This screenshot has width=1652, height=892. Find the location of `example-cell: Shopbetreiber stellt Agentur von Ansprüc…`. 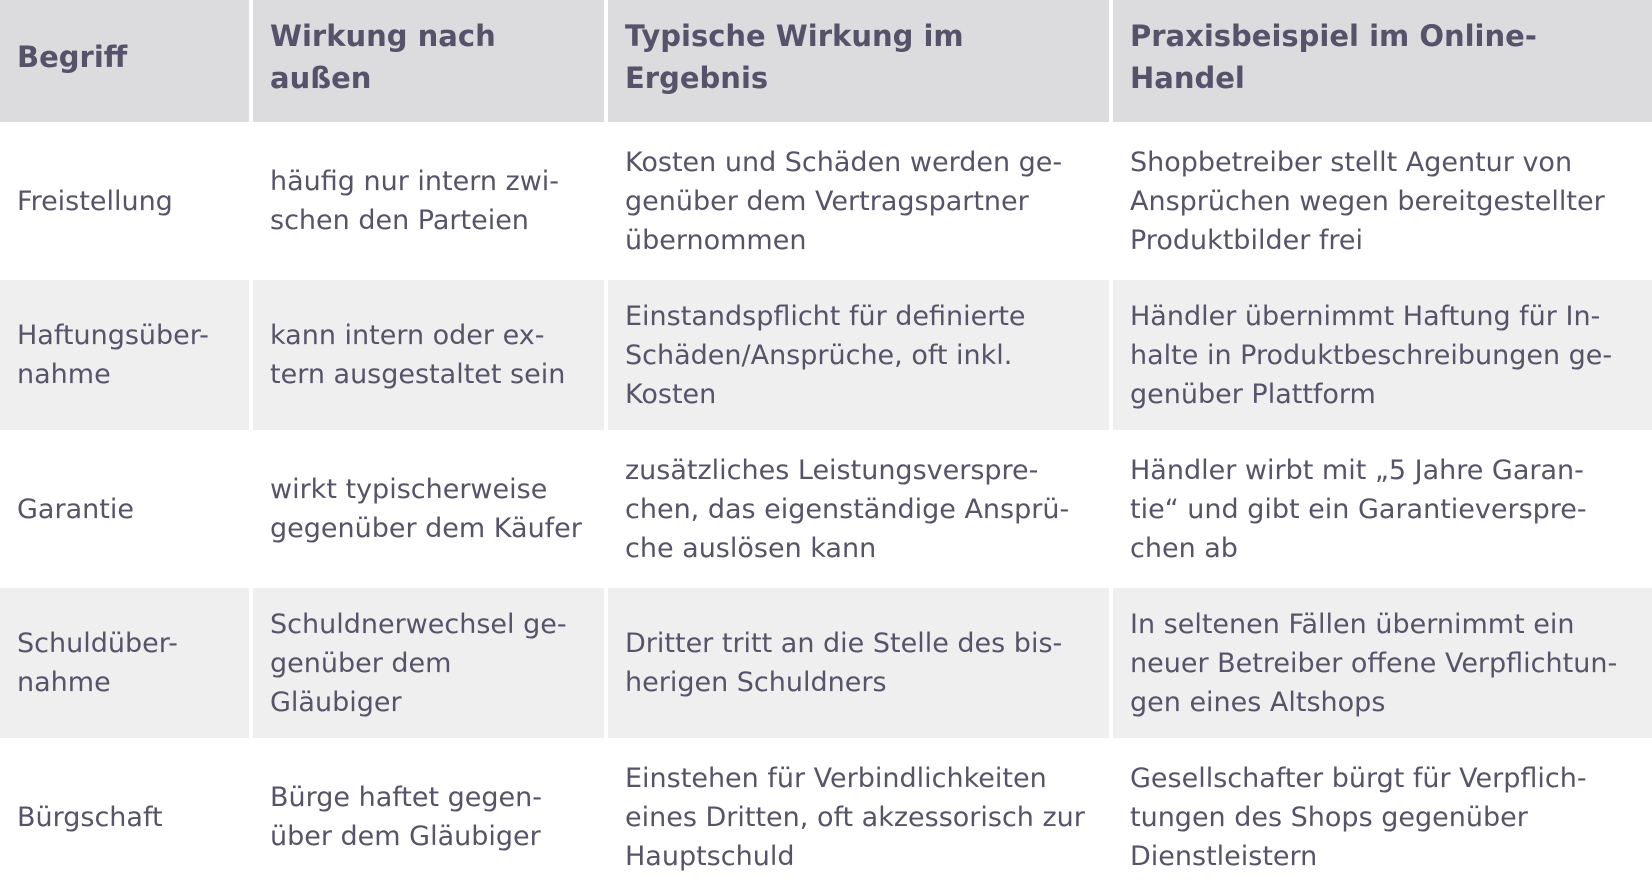

example-cell: Shopbetreiber stellt Agentur von Ansprüc… is located at coordinates (1382, 201).